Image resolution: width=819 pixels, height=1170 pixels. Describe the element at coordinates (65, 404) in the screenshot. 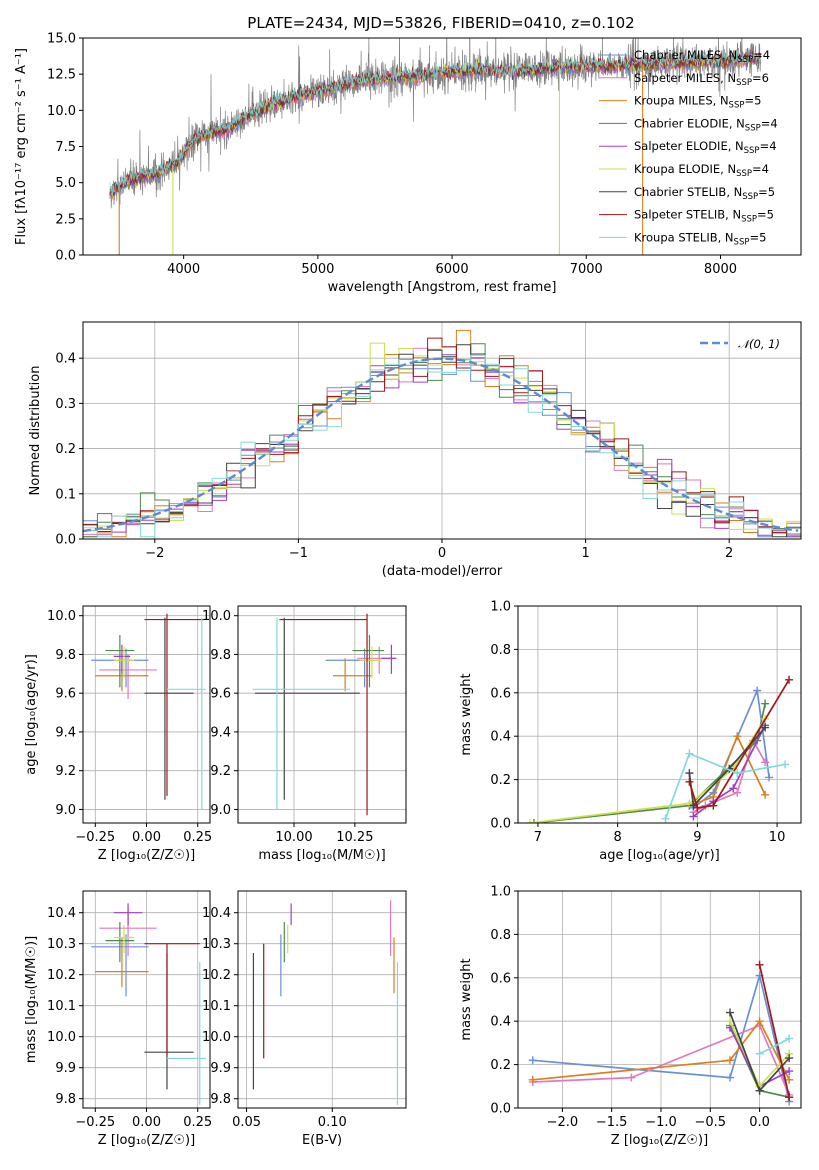

I see `y-tick-label: 0.3` at that location.